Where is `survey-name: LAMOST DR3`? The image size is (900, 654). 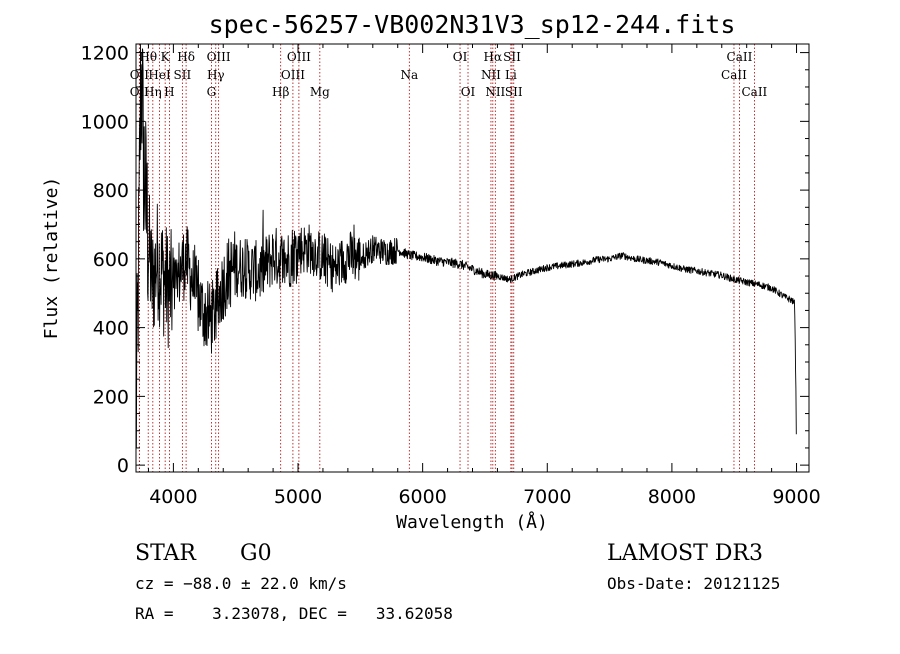 survey-name: LAMOST DR3 is located at coordinates (685, 553).